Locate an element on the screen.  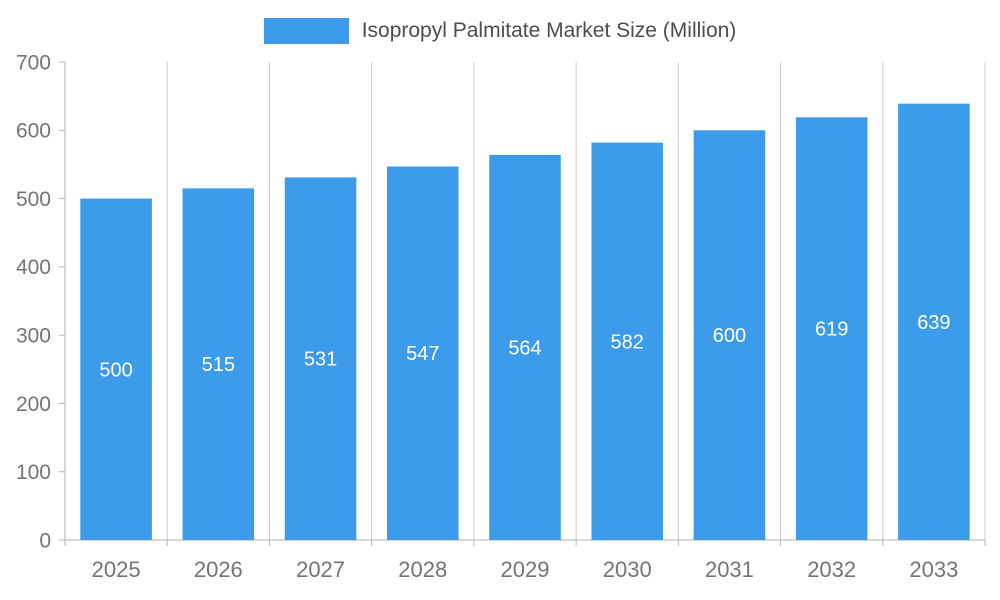
bar-value-label: 564 is located at coordinates (524, 348).